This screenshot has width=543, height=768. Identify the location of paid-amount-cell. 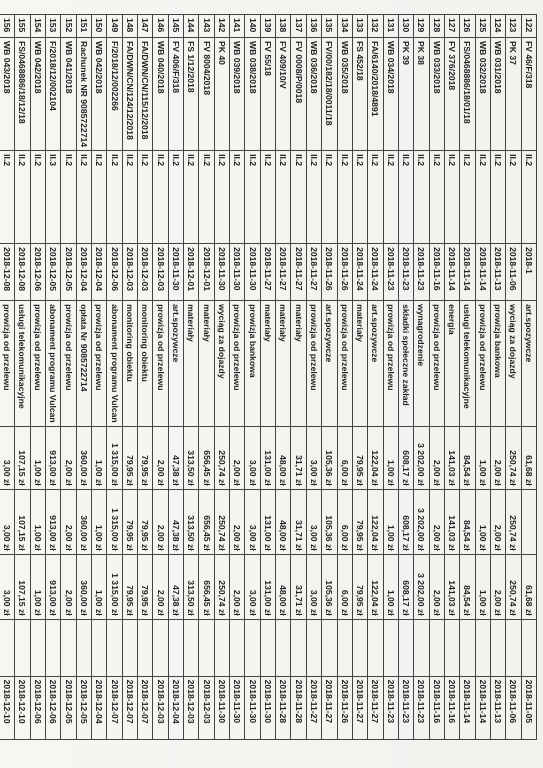
(529, 522).